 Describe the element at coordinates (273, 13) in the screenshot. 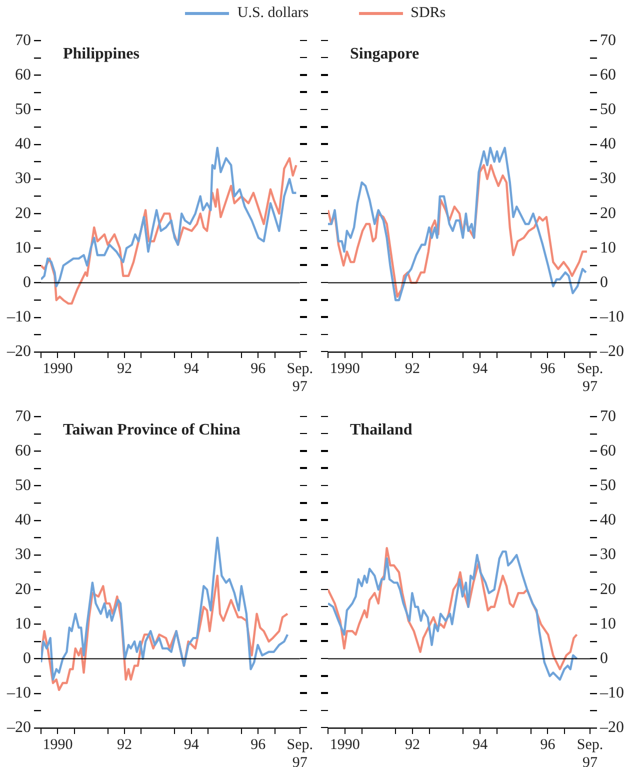

I see `legend-label: U.S. dollars` at that location.